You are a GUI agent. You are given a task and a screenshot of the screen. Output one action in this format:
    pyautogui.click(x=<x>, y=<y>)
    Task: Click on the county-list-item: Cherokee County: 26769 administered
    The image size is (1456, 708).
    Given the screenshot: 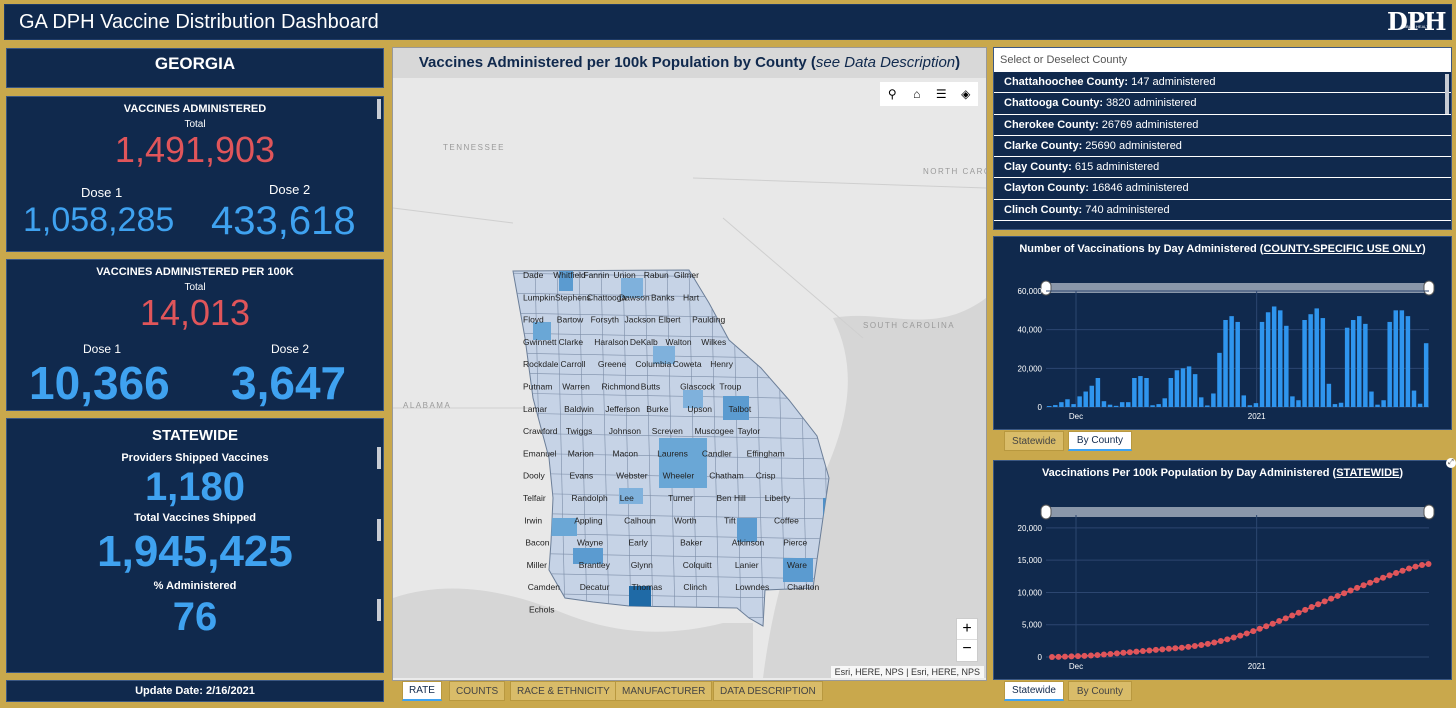 What is the action you would take?
    pyautogui.click(x=1222, y=125)
    